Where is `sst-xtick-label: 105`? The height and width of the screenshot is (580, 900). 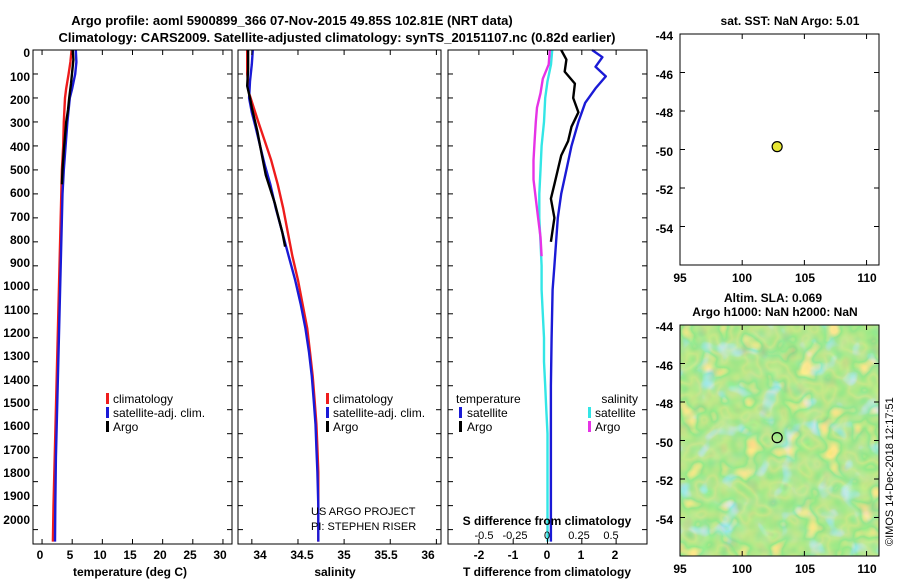 sst-xtick-label: 105 is located at coordinates (805, 278).